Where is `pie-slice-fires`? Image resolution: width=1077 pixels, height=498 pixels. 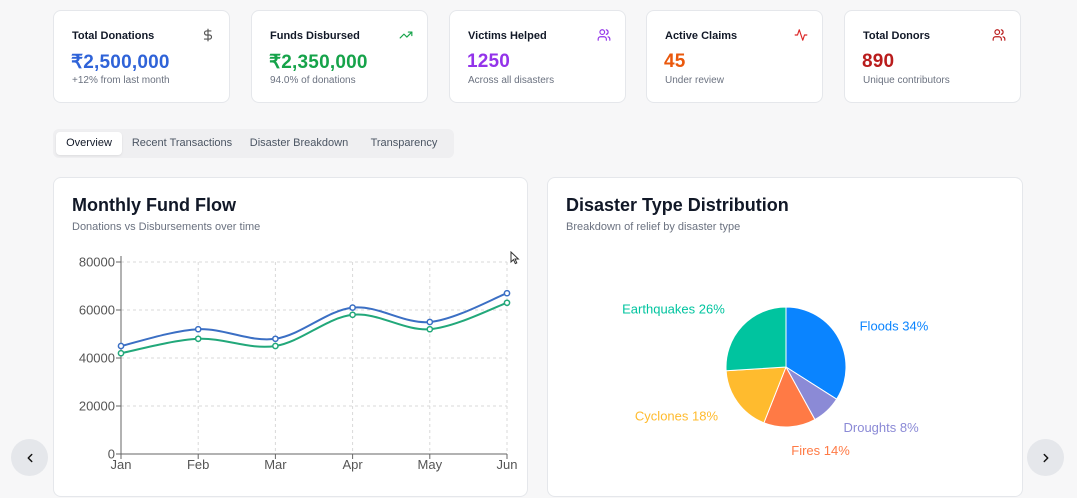 pie-slice-fires is located at coordinates (789, 396).